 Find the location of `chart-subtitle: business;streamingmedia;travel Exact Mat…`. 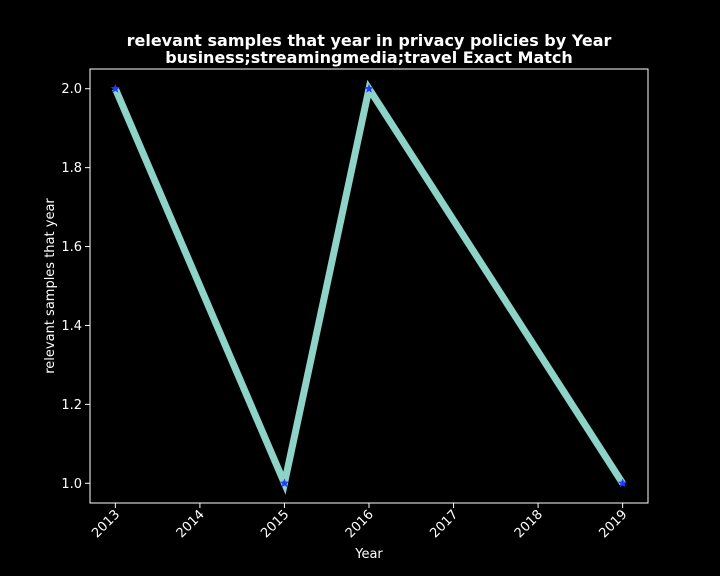

chart-subtitle: business;streamingmedia;travel Exact Mat… is located at coordinates (369, 57).